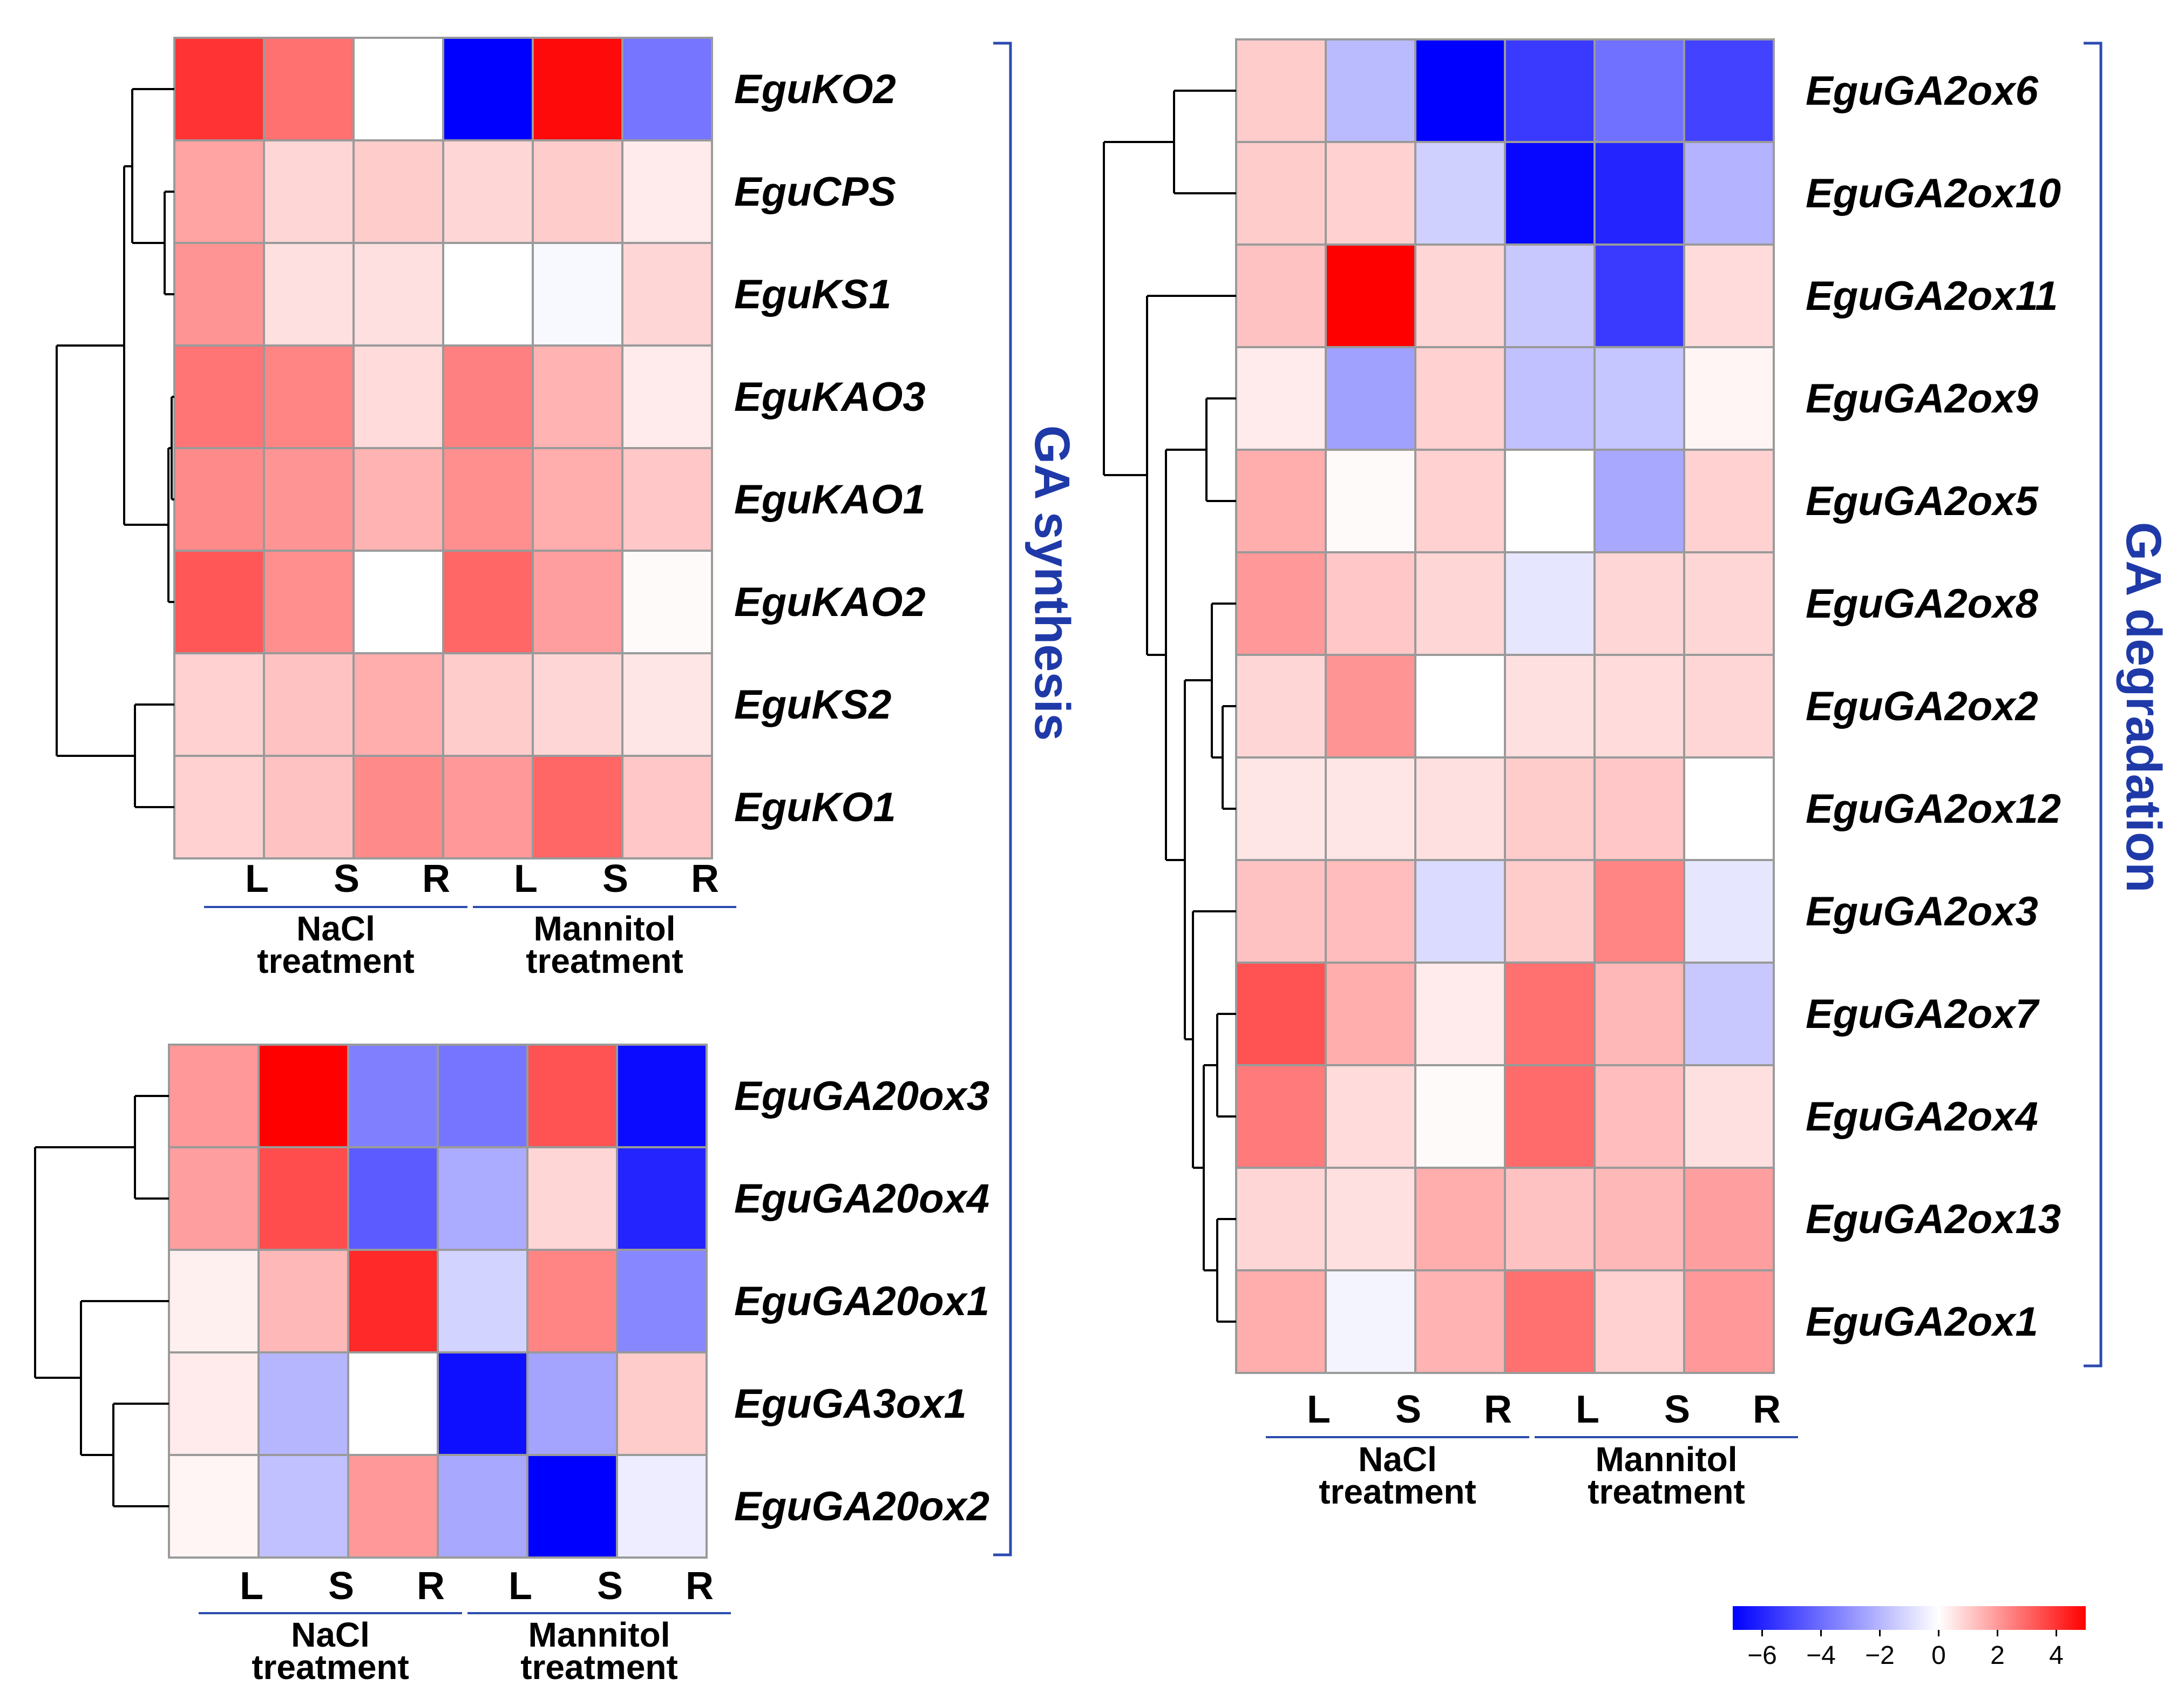 This screenshot has height=1699, width=2184. What do you see at coordinates (2057, 1655) in the screenshot?
I see `colorbar-tick-label: 4` at bounding box center [2057, 1655].